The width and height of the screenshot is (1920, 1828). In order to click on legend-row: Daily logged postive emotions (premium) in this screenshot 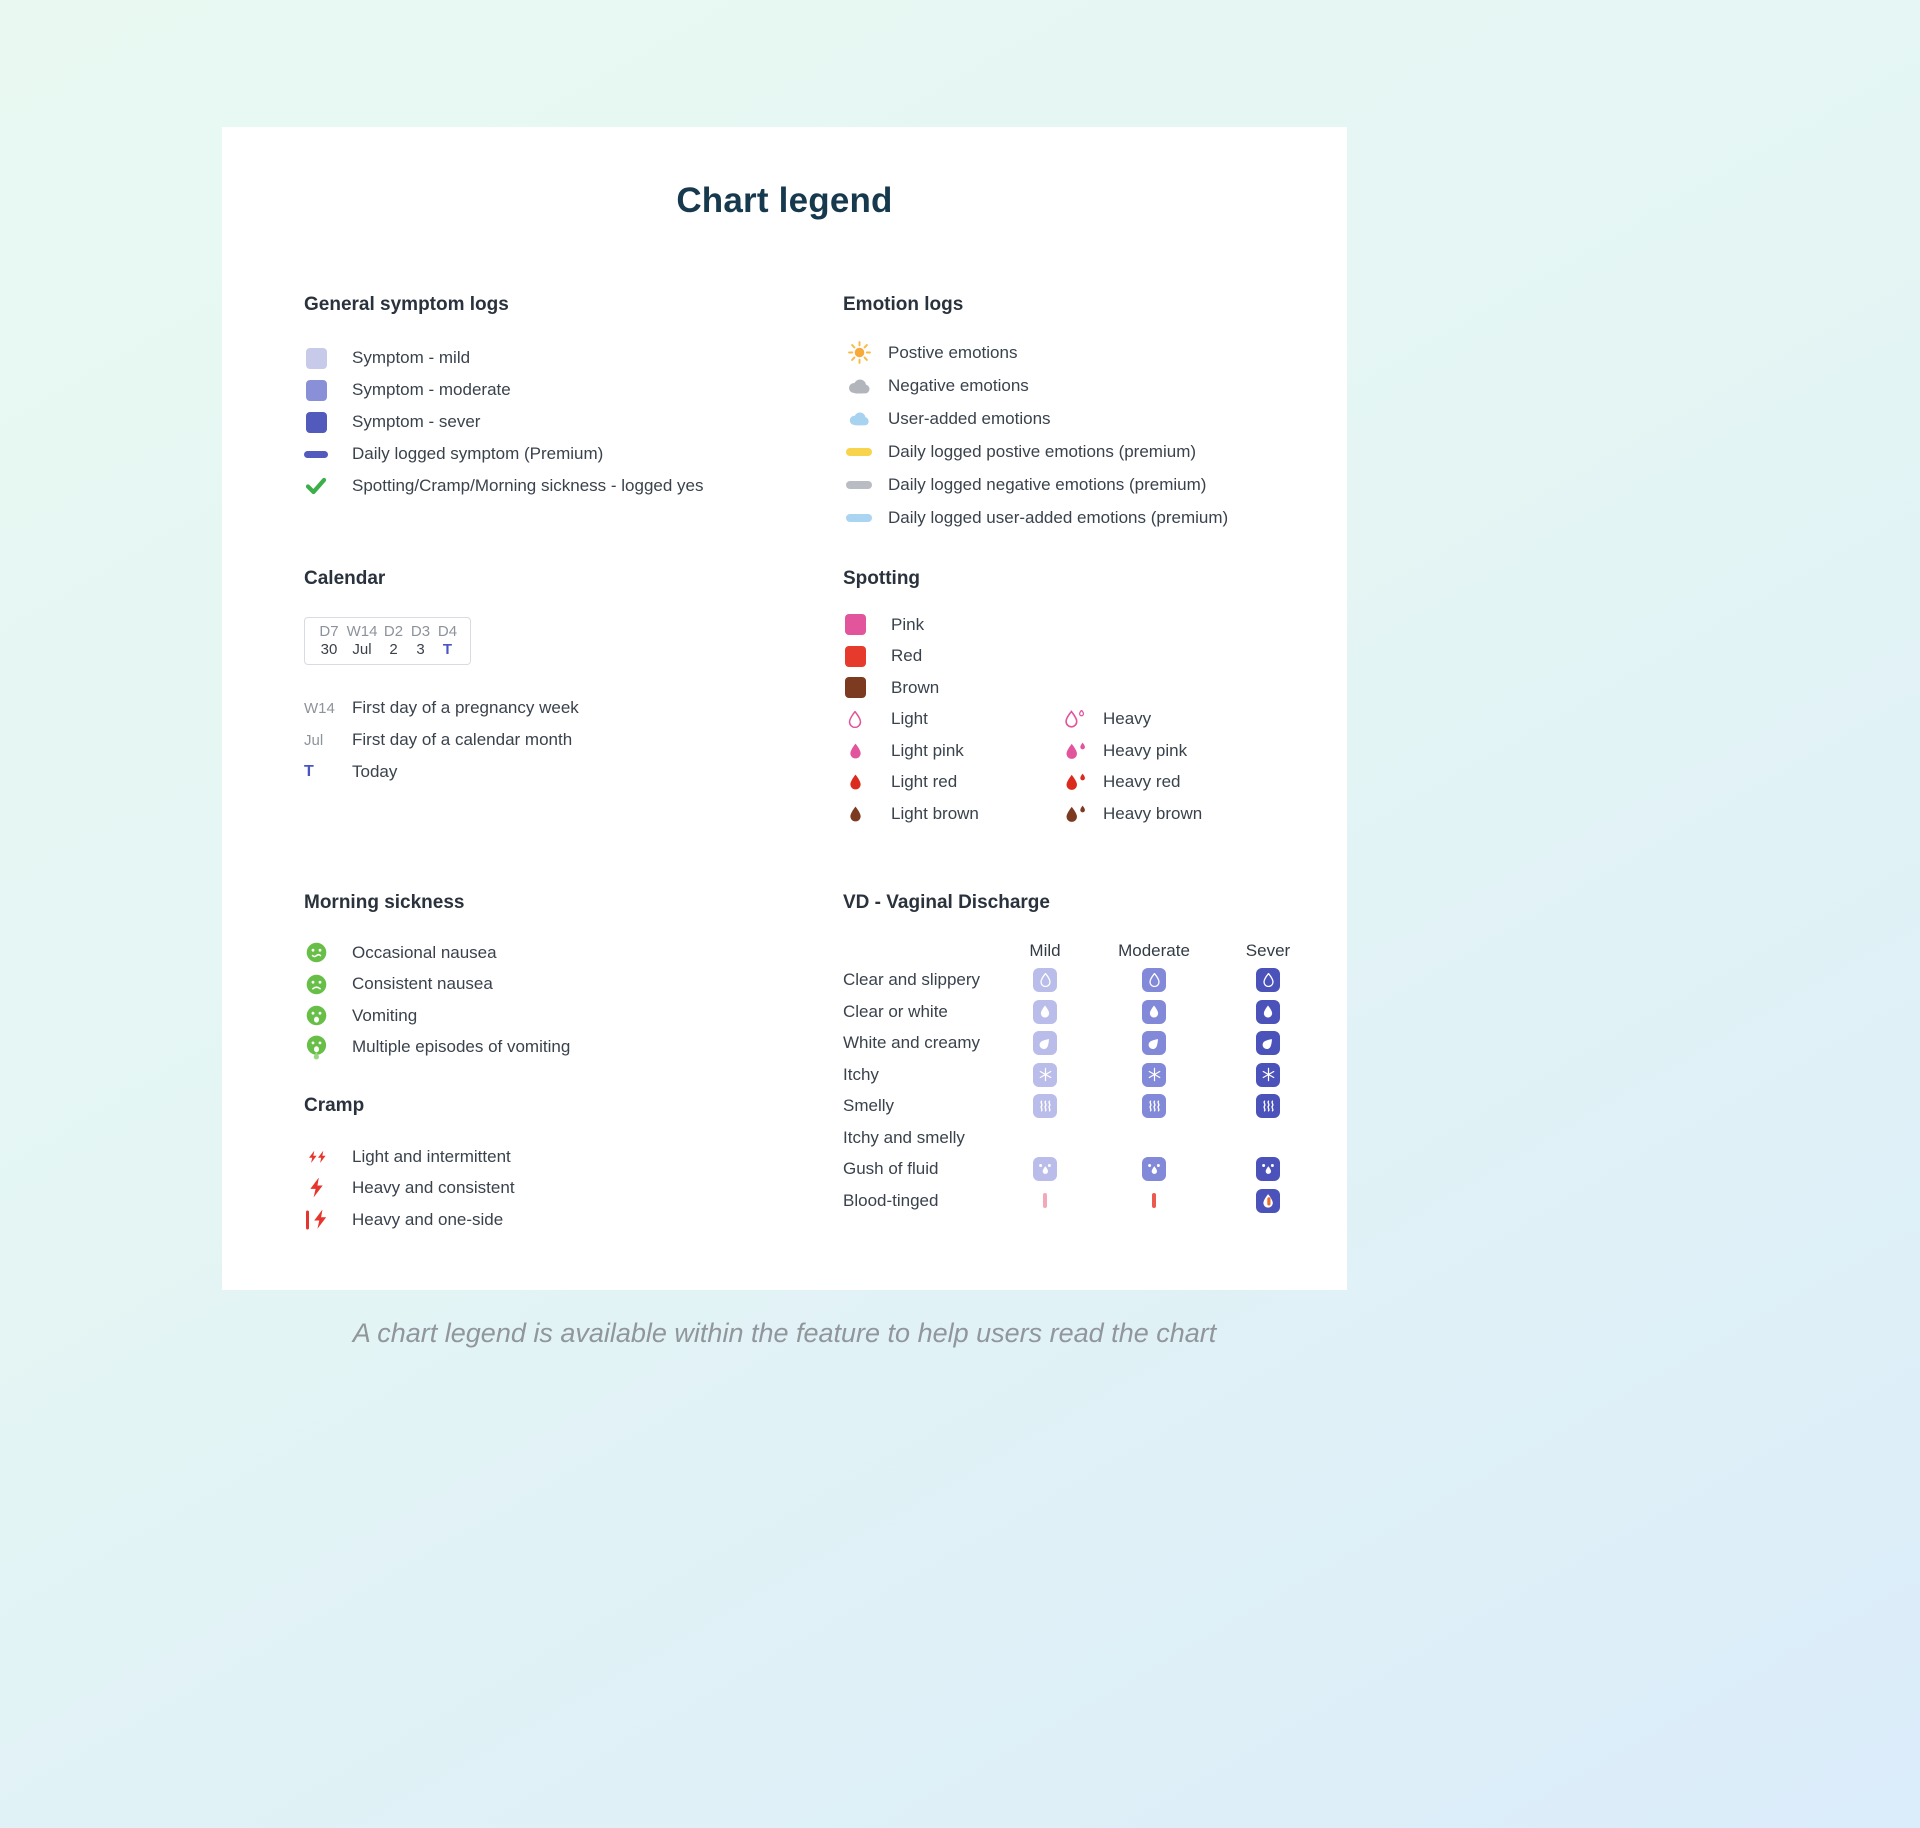, I will do `click(1083, 451)`.